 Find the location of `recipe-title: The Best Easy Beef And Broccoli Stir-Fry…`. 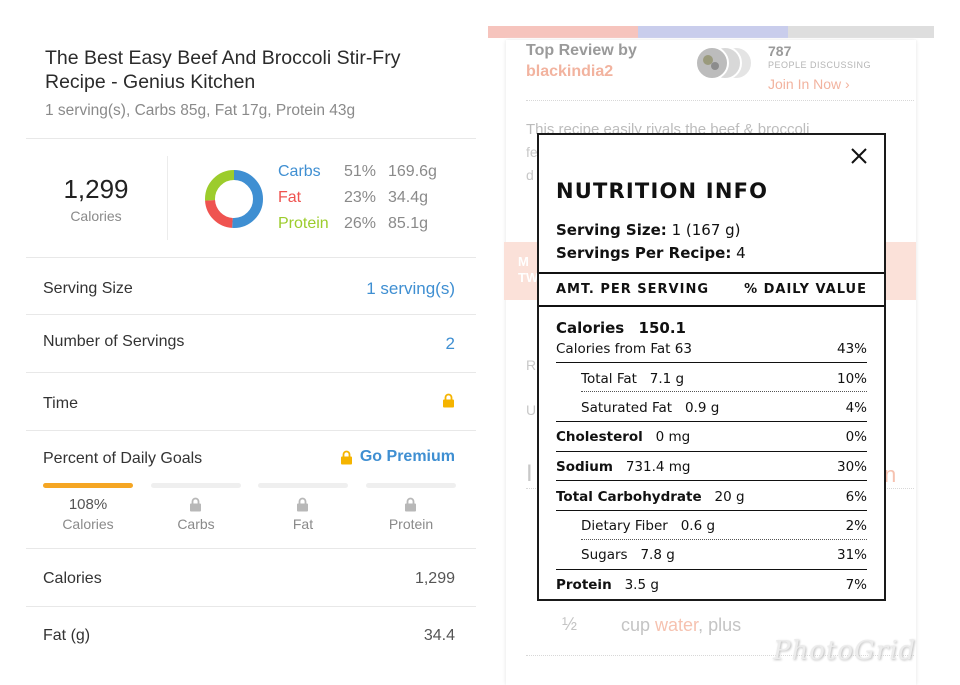

recipe-title: The Best Easy Beef And Broccoli Stir-Fry… is located at coordinates (223, 70).